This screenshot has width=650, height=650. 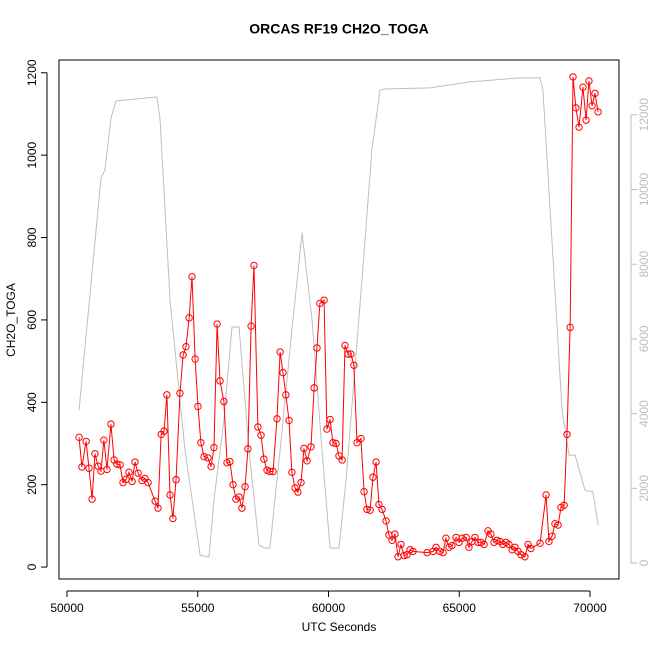 What do you see at coordinates (32, 72) in the screenshot?
I see `y-tick-label: 1200` at bounding box center [32, 72].